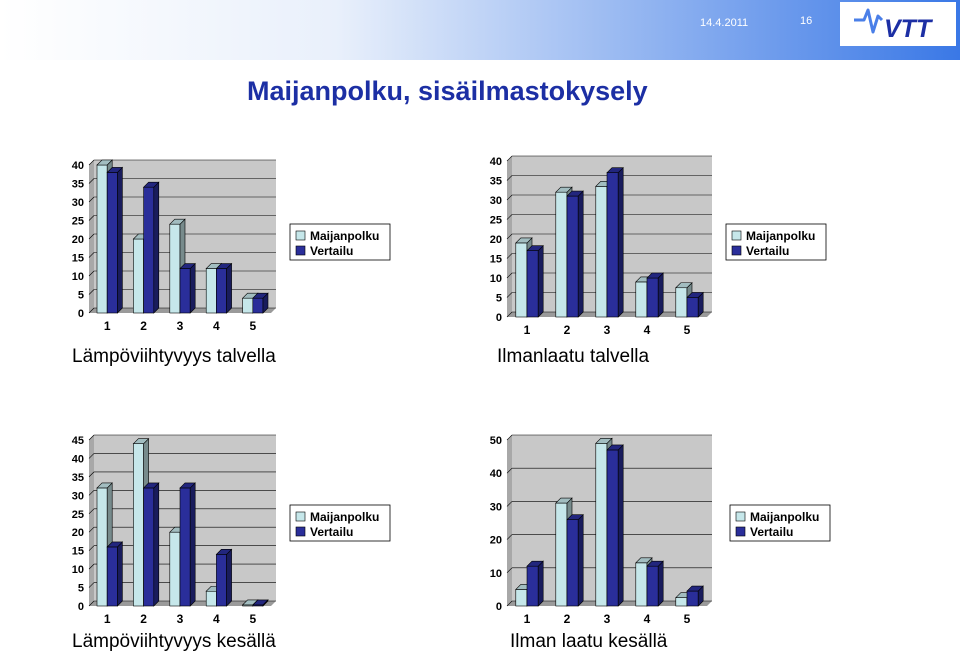 The image size is (960, 654). What do you see at coordinates (509, 520) in the screenshot?
I see `plot-side-wall` at bounding box center [509, 520].